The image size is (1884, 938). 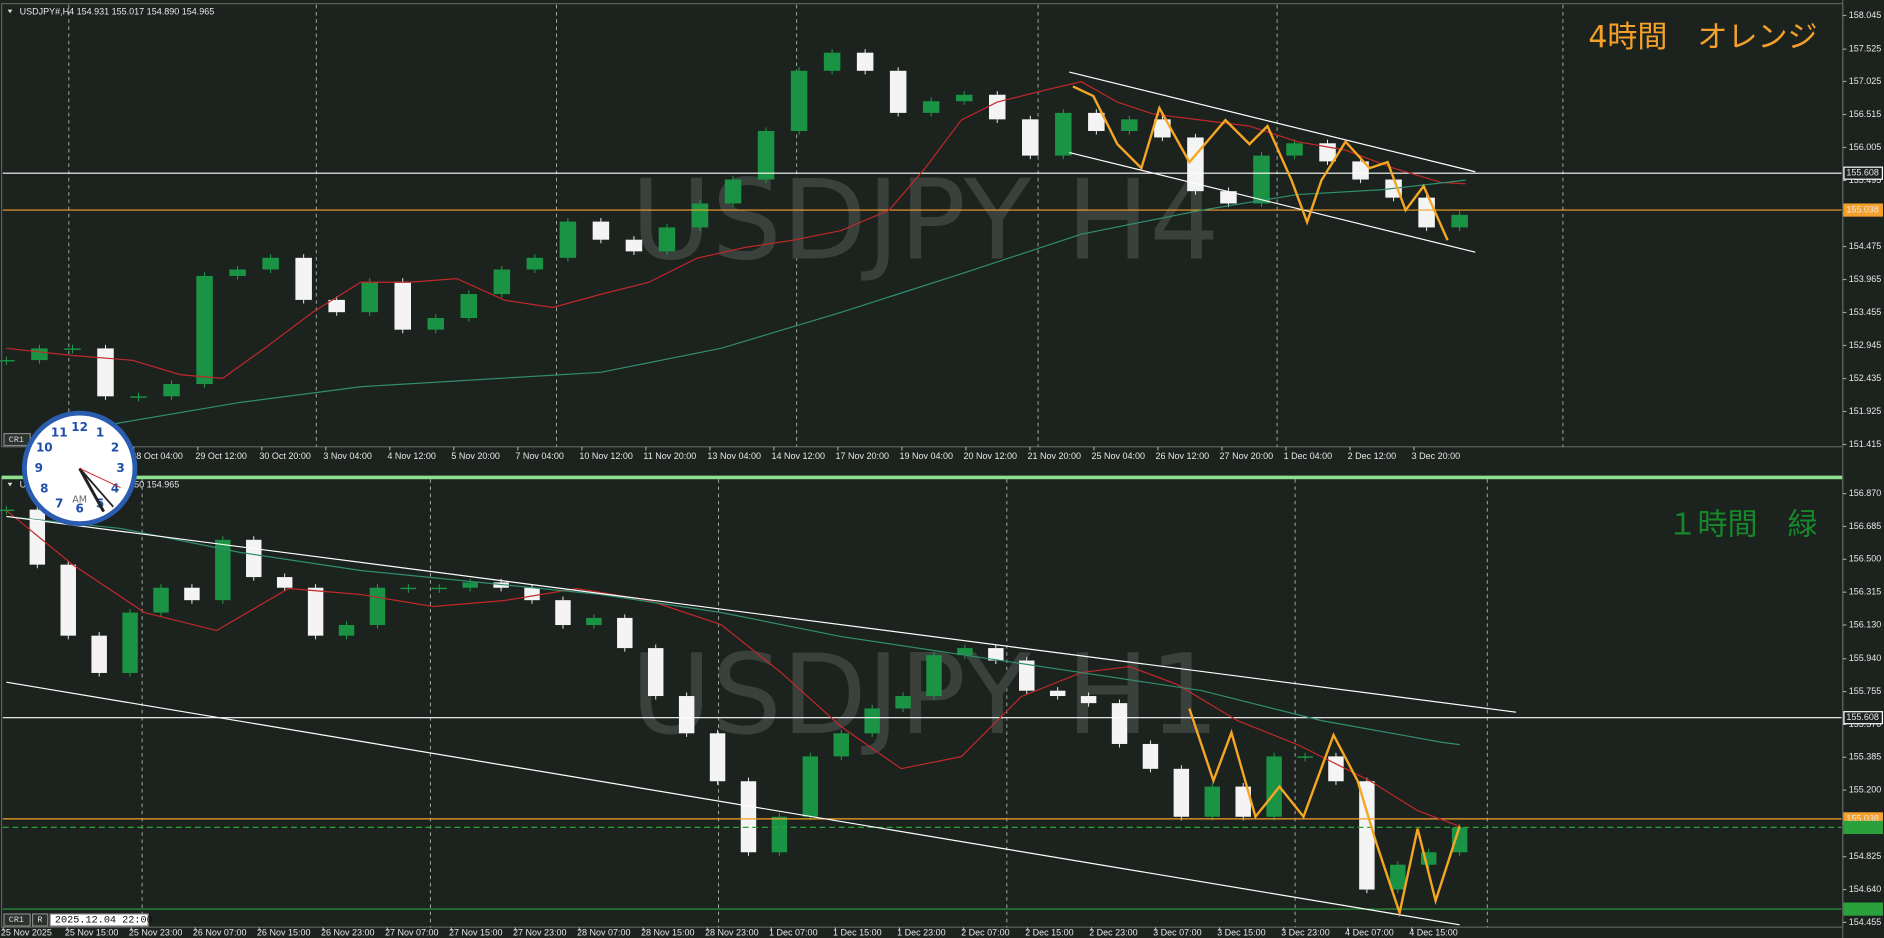 I want to click on y-tick-label: 154.825, so click(x=1865, y=856).